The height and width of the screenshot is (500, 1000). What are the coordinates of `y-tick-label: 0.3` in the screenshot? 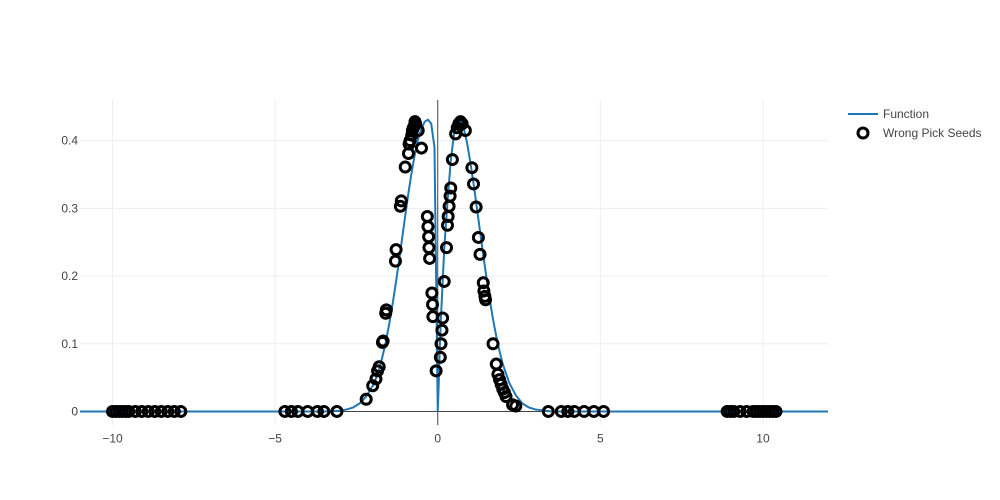 It's located at (69, 208).